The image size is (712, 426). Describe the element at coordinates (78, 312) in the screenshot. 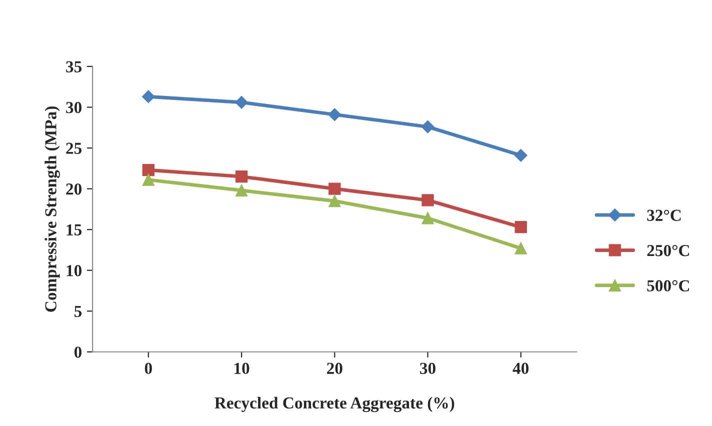

I see `y-tick-label: 5` at that location.